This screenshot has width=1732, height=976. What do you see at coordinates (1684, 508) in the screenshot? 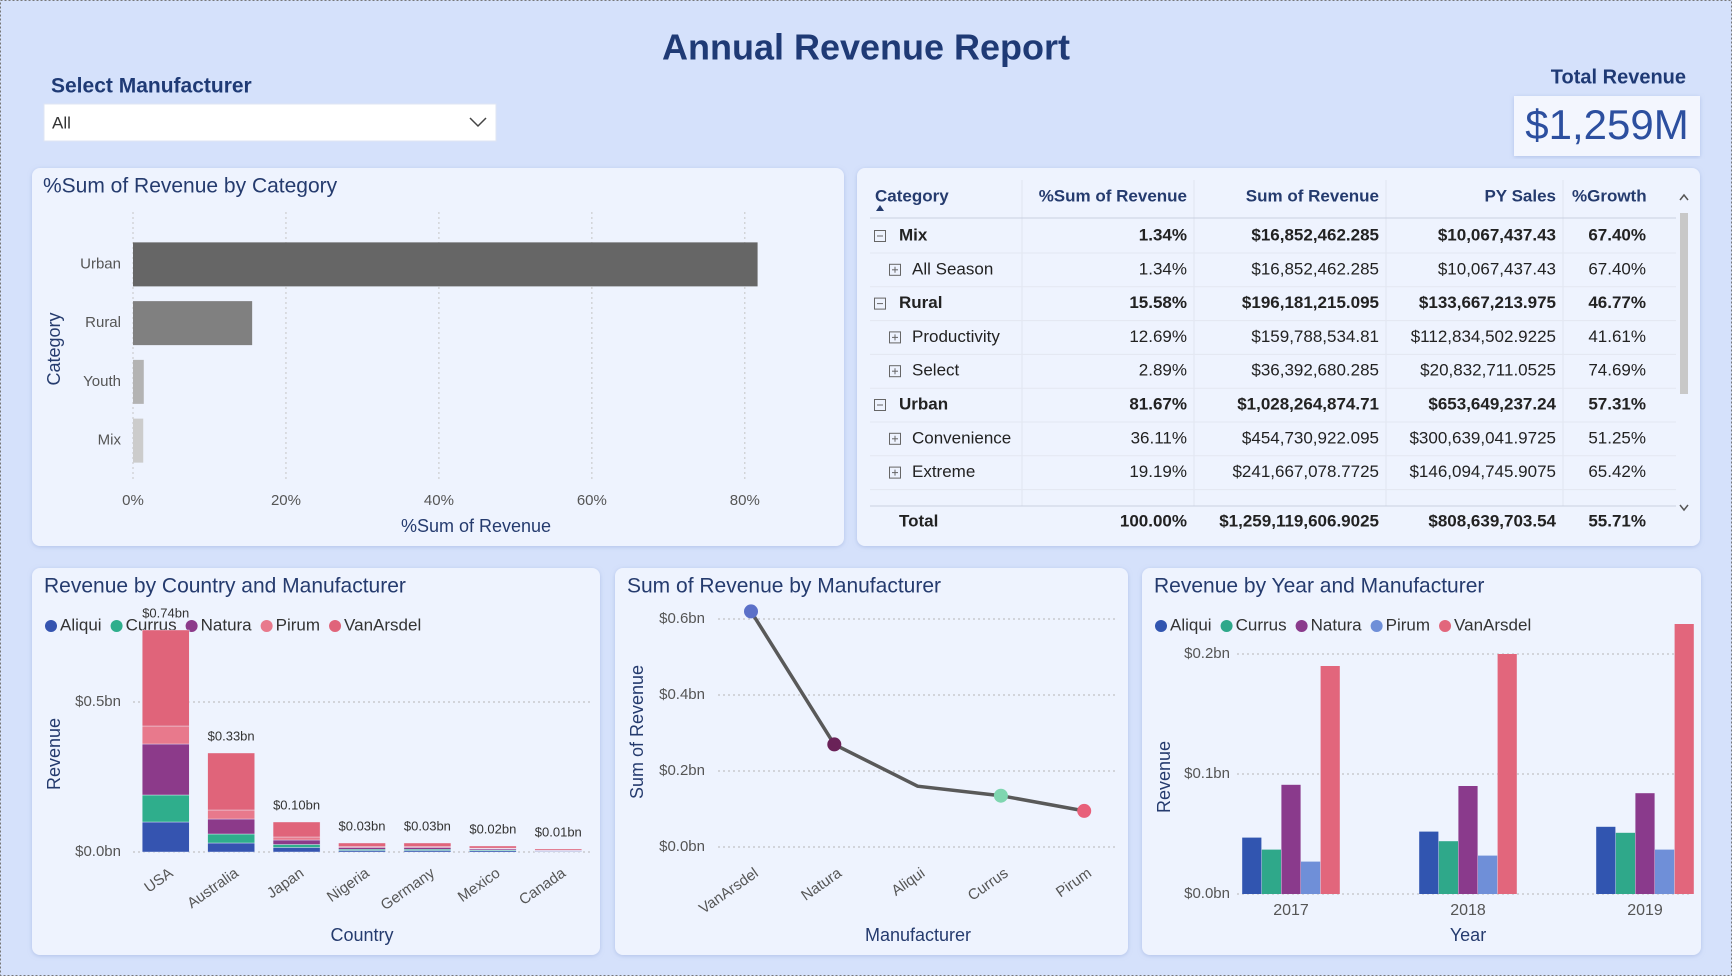
I see `scroll-down` at bounding box center [1684, 508].